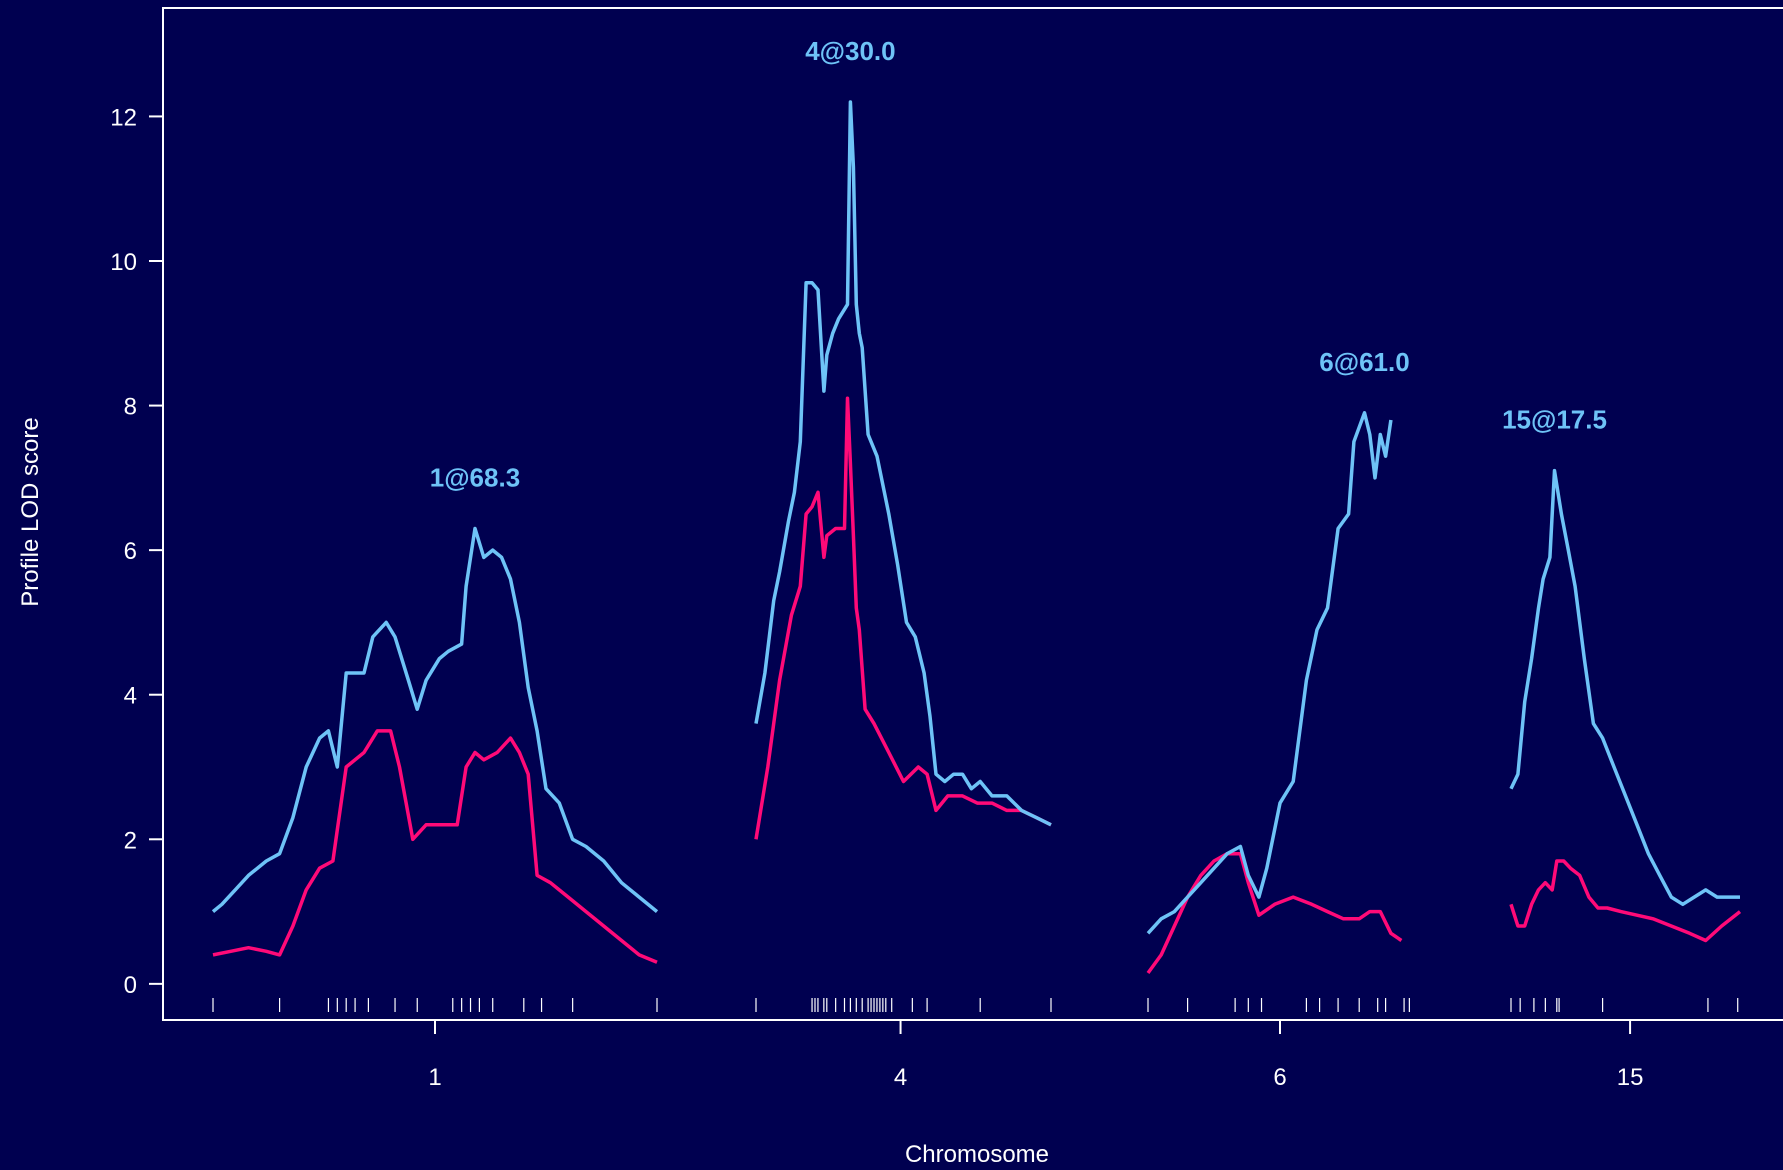  I want to click on marker-ticks, so click(975, 1005).